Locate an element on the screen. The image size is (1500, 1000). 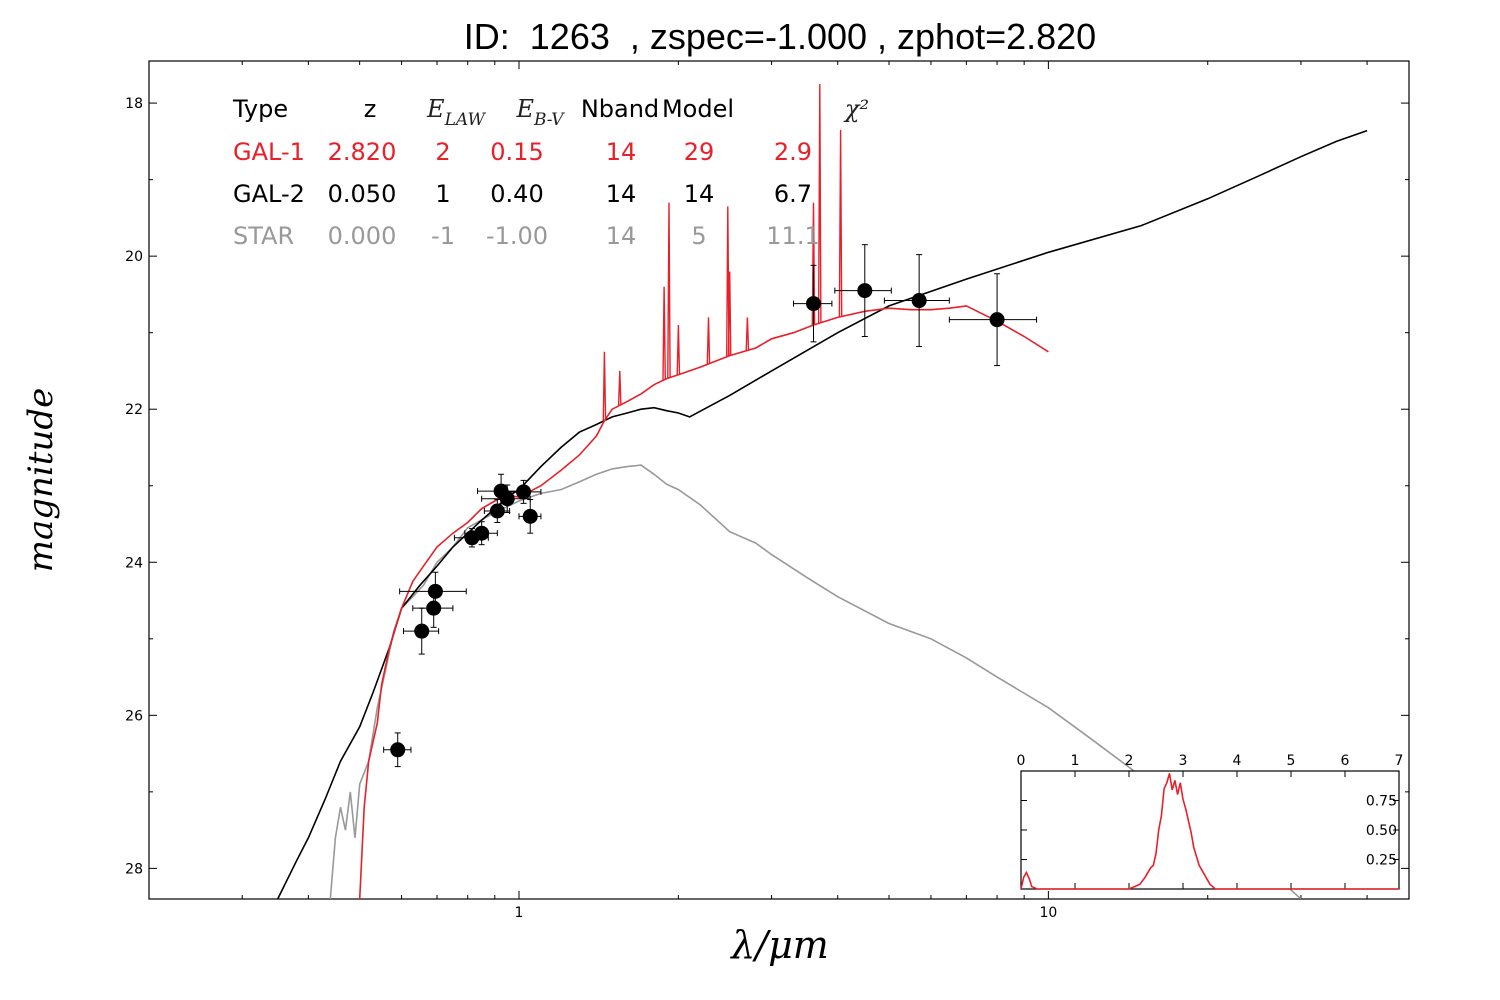
header-chi2: χ² is located at coordinates (856, 109).